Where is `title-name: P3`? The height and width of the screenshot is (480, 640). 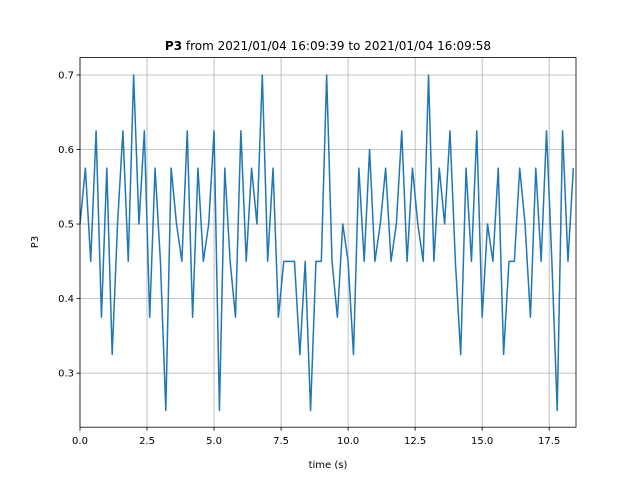 title-name: P3 is located at coordinates (173, 46).